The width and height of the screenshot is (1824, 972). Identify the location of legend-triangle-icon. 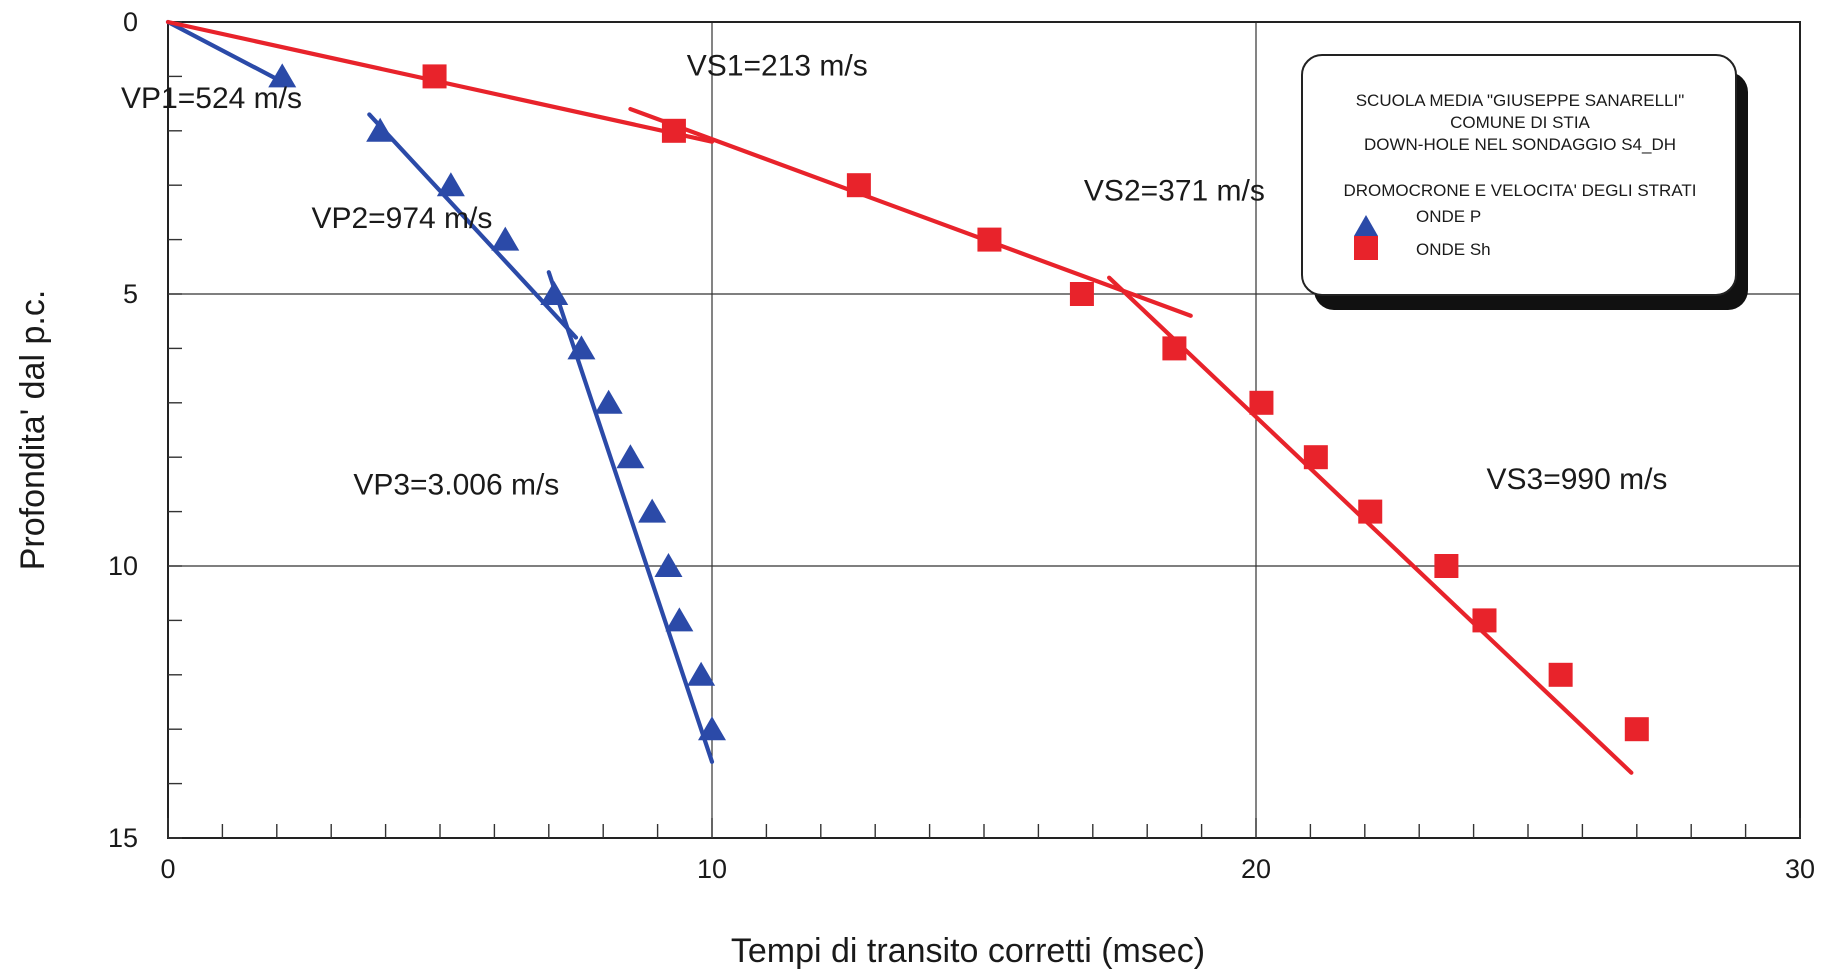
(1366, 225).